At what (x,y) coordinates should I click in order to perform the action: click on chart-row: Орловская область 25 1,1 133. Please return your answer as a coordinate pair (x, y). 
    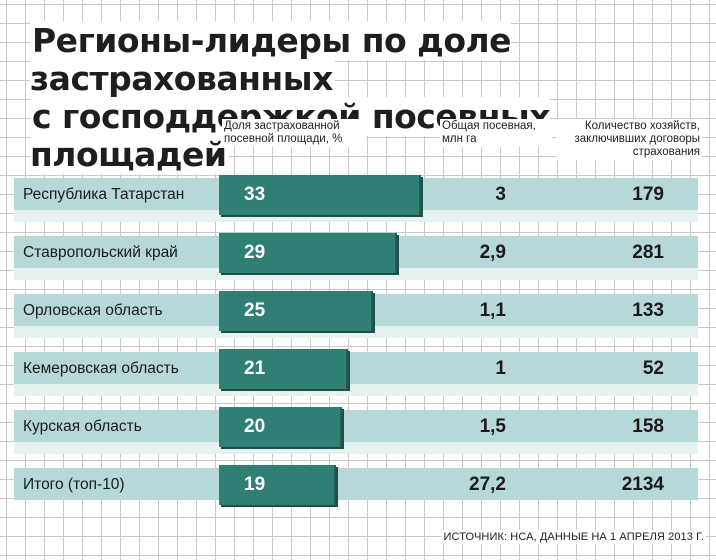
    Looking at the image, I should click on (356, 314).